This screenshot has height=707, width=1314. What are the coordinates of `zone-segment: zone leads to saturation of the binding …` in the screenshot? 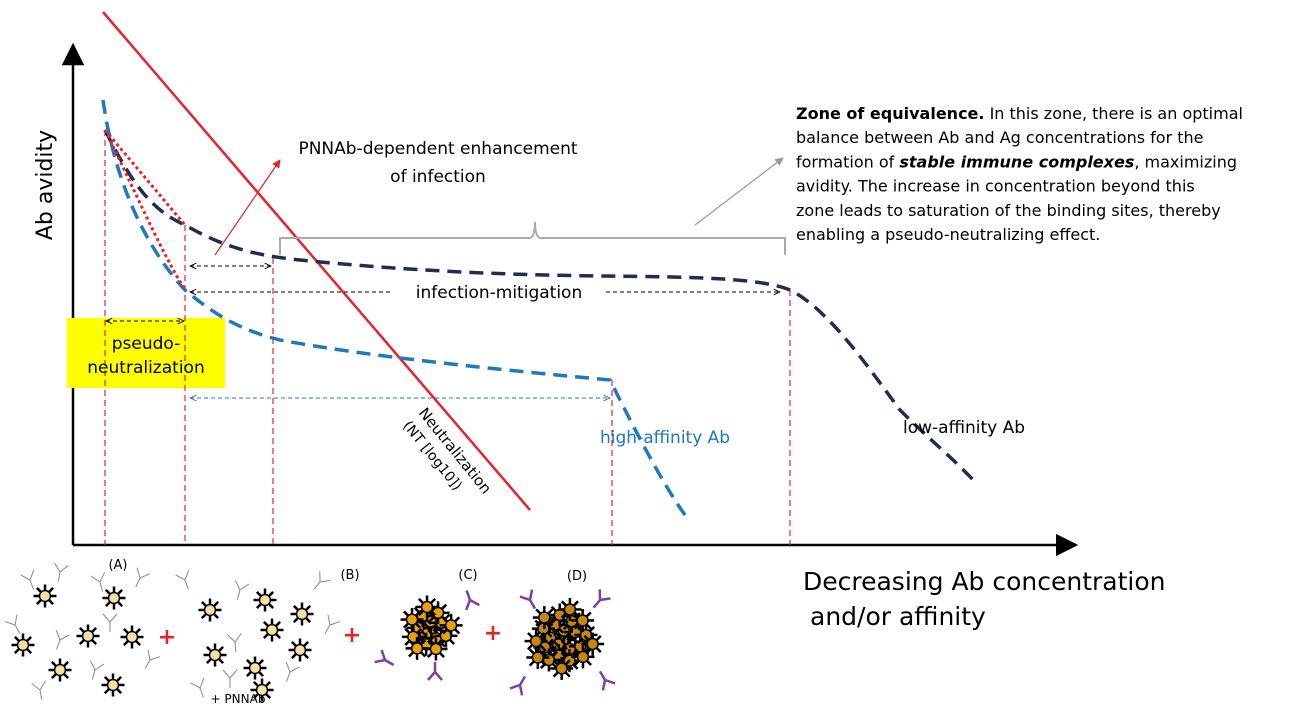 It's located at (1008, 210).